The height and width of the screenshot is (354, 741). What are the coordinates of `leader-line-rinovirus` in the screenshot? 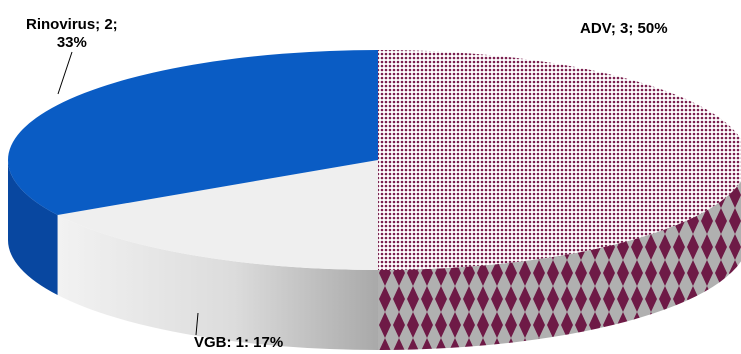 It's located at (65, 73).